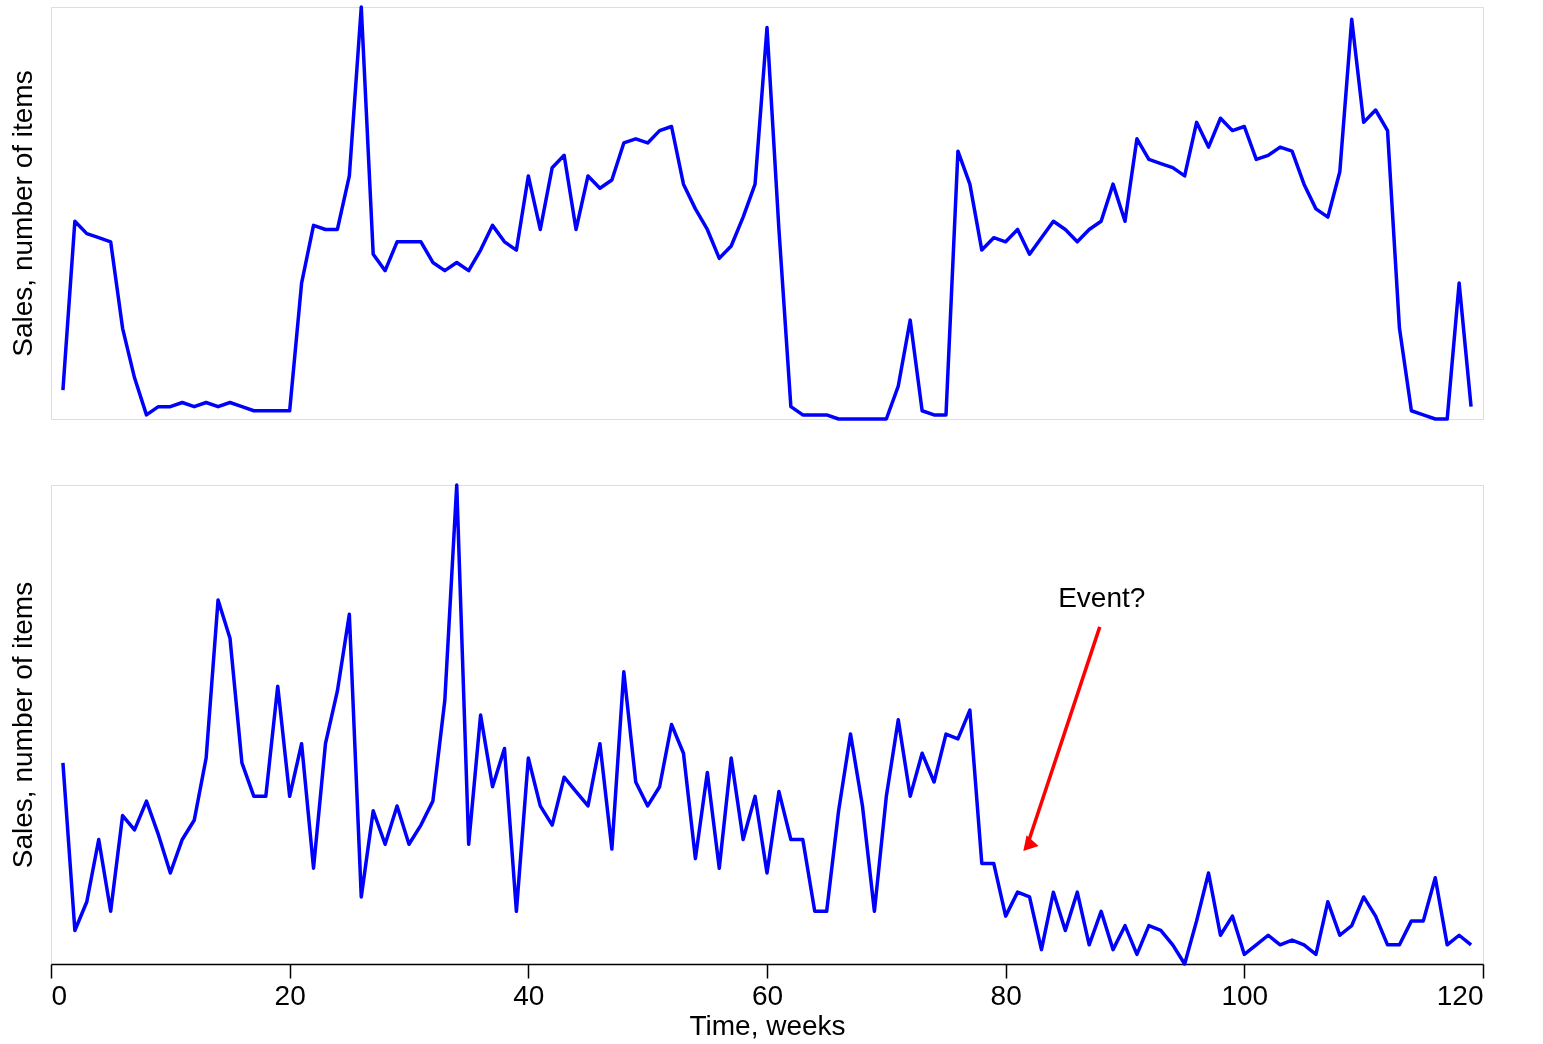 The height and width of the screenshot is (1044, 1543). What do you see at coordinates (59, 995) in the screenshot?
I see `x-tick-label: 0` at bounding box center [59, 995].